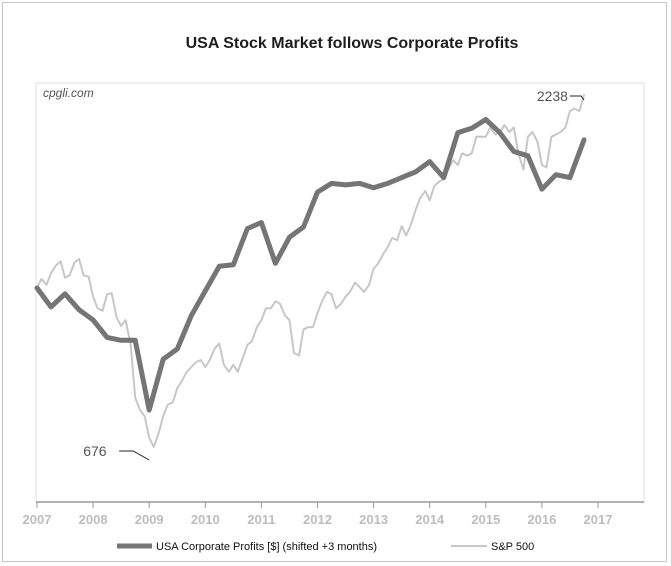 The height and width of the screenshot is (566, 671). Describe the element at coordinates (317, 519) in the screenshot. I see `x-tick-label: 2012` at that location.